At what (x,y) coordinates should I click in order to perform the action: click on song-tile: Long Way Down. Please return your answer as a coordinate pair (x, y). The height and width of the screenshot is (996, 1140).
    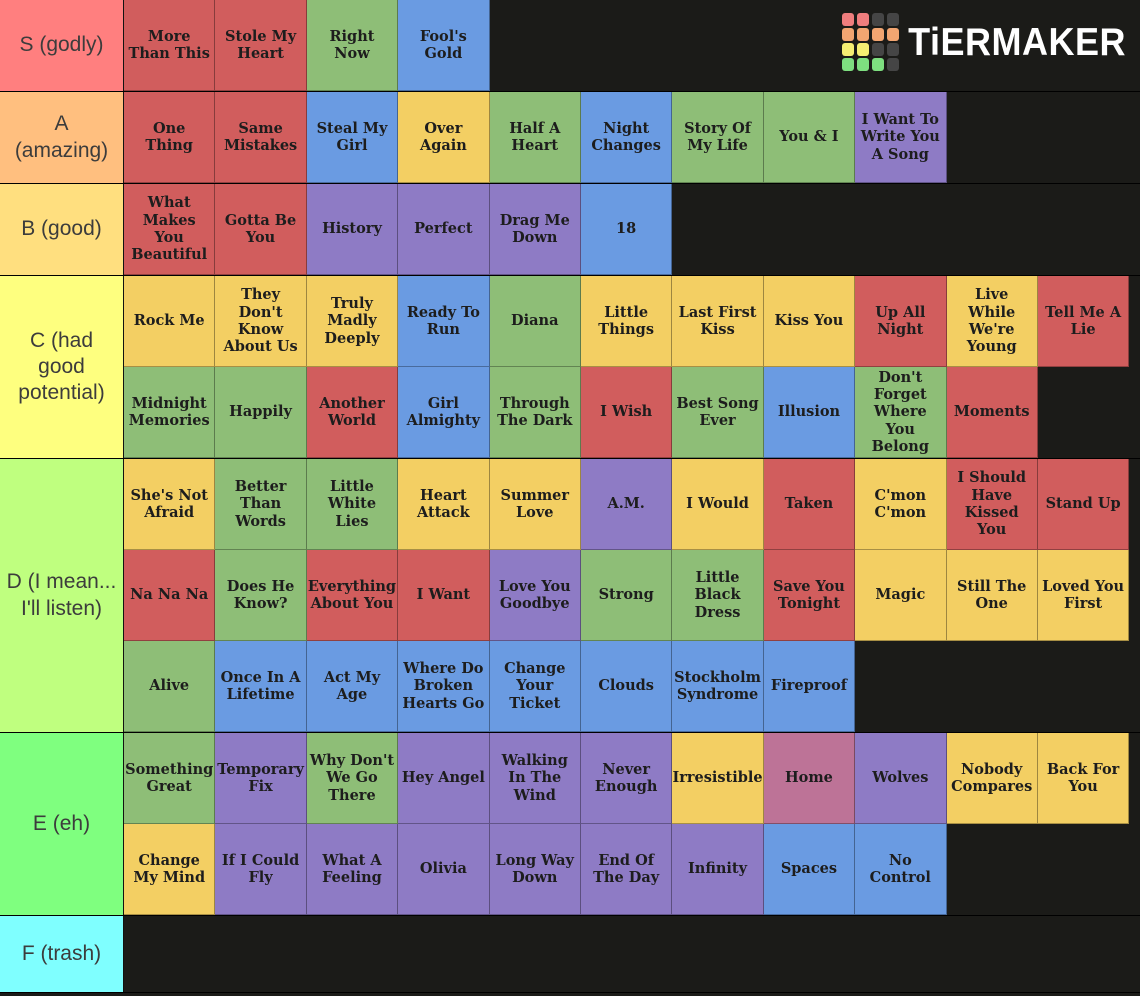
    Looking at the image, I should click on (535, 869).